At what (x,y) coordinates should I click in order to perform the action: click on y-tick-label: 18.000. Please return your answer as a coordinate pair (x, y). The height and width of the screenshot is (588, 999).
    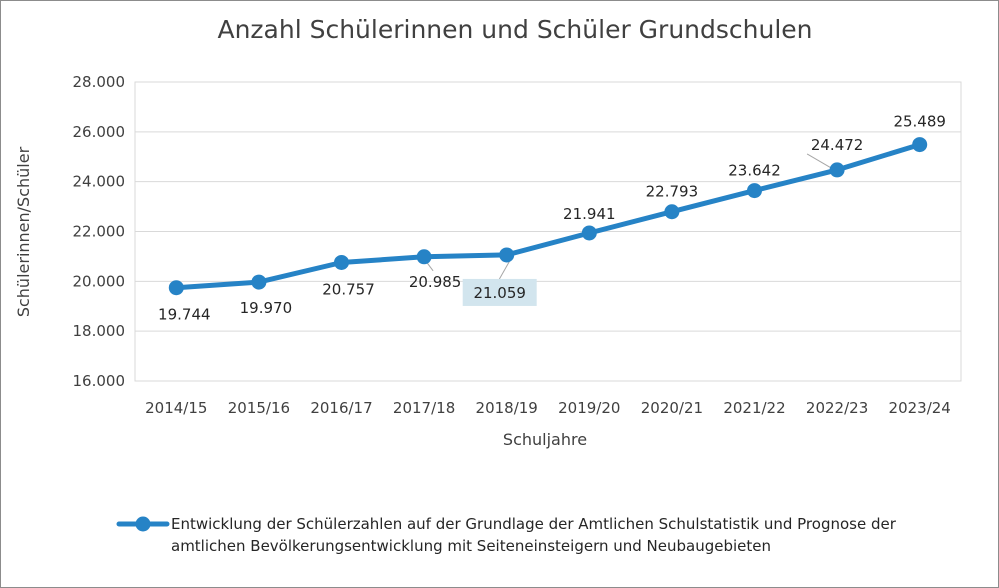
    Looking at the image, I should click on (99, 331).